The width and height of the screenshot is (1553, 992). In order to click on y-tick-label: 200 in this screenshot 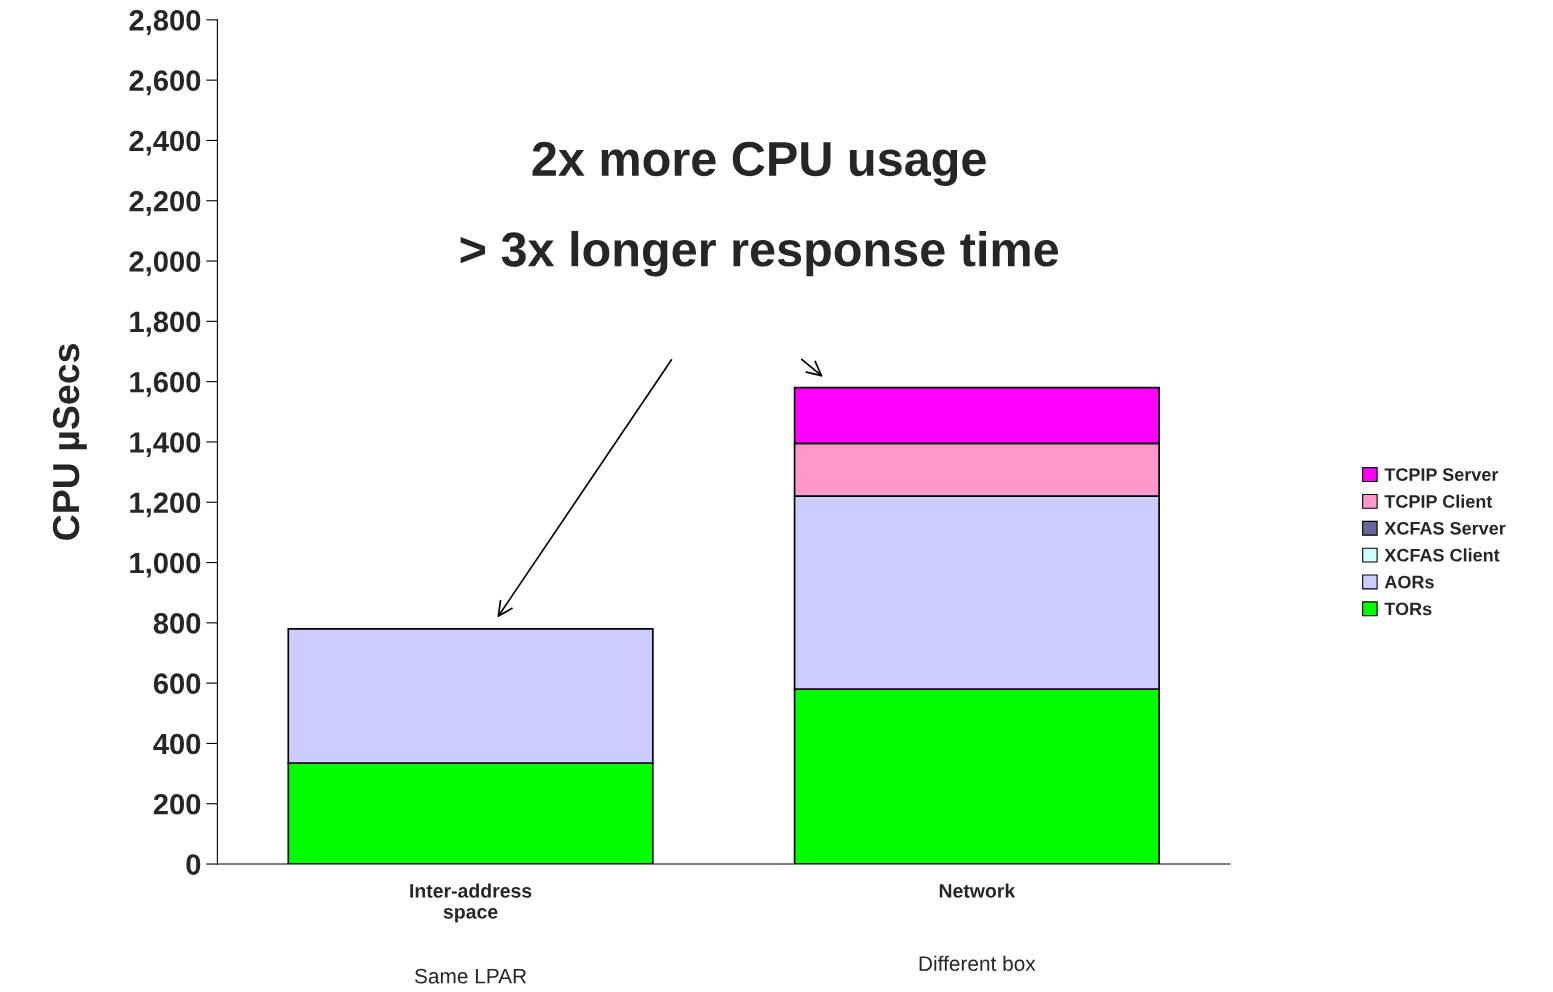, I will do `click(177, 804)`.